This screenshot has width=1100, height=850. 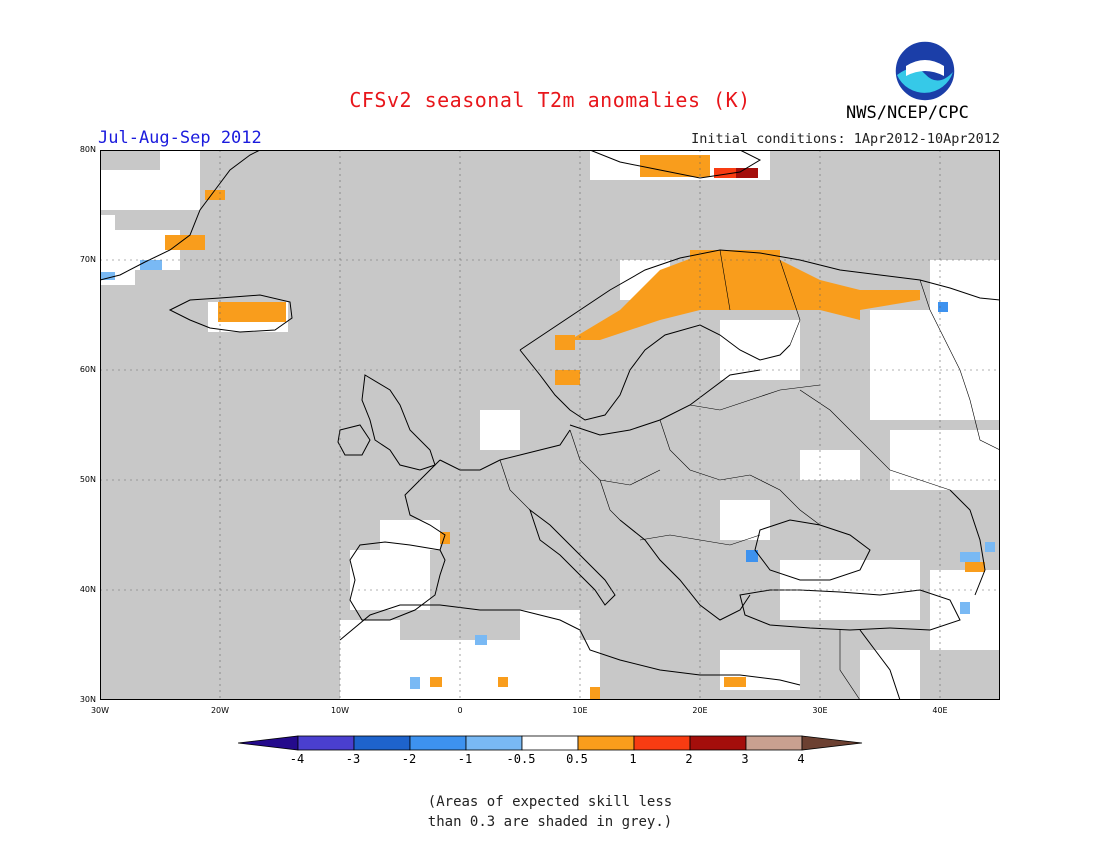 I want to click on lat-label: 30N, so click(x=87, y=699).